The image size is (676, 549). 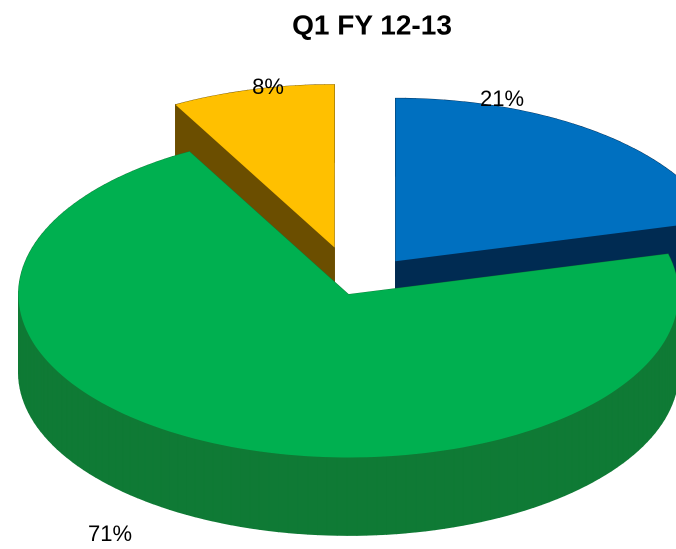 What do you see at coordinates (502, 98) in the screenshot?
I see `data-label: 21%` at bounding box center [502, 98].